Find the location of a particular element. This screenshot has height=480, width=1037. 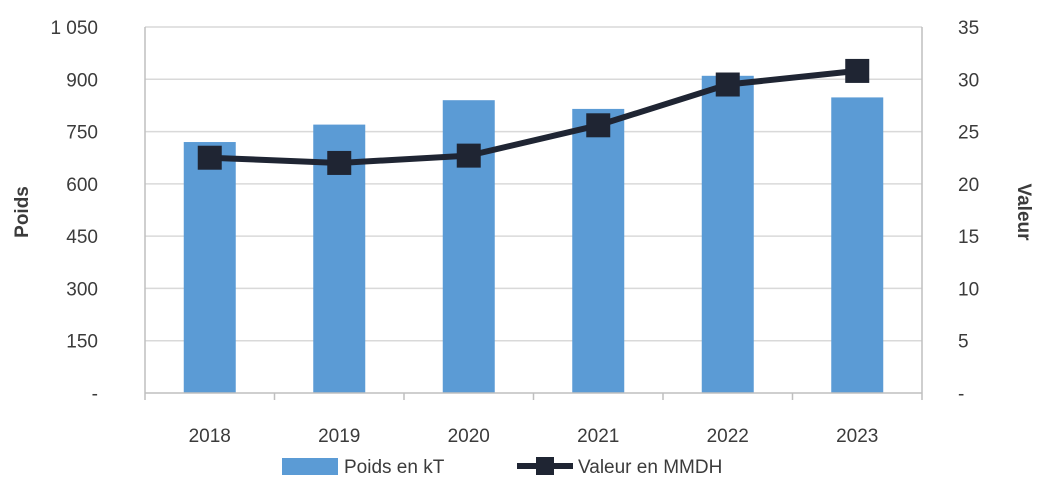

legend-label-line: Valeur en MMDH is located at coordinates (650, 467).